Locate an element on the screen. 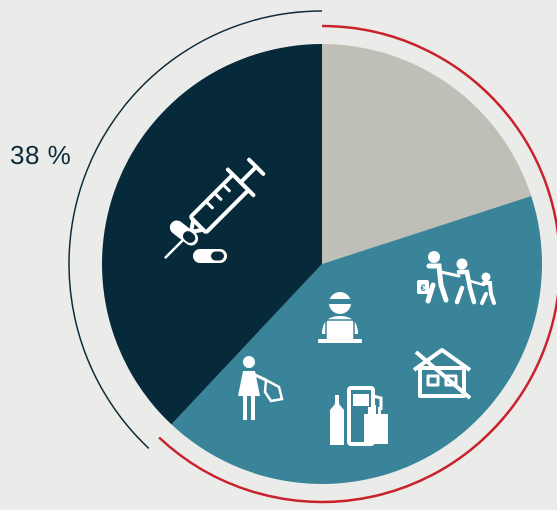 The height and width of the screenshot is (510, 557). family-icon: € is located at coordinates (456, 278).